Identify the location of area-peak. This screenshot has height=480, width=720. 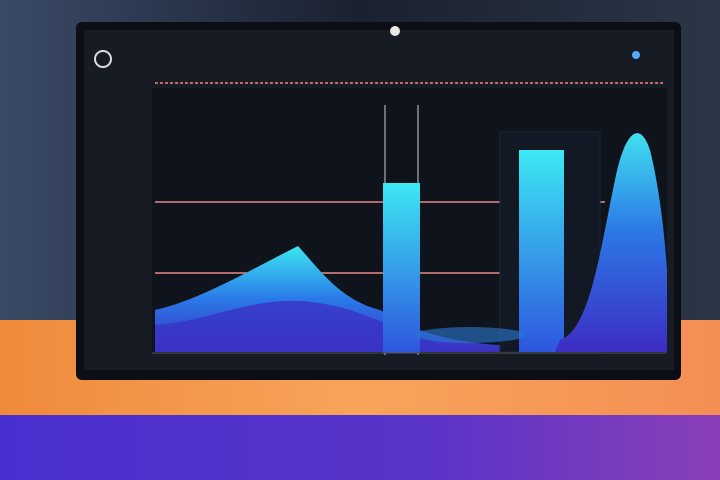
(611, 242).